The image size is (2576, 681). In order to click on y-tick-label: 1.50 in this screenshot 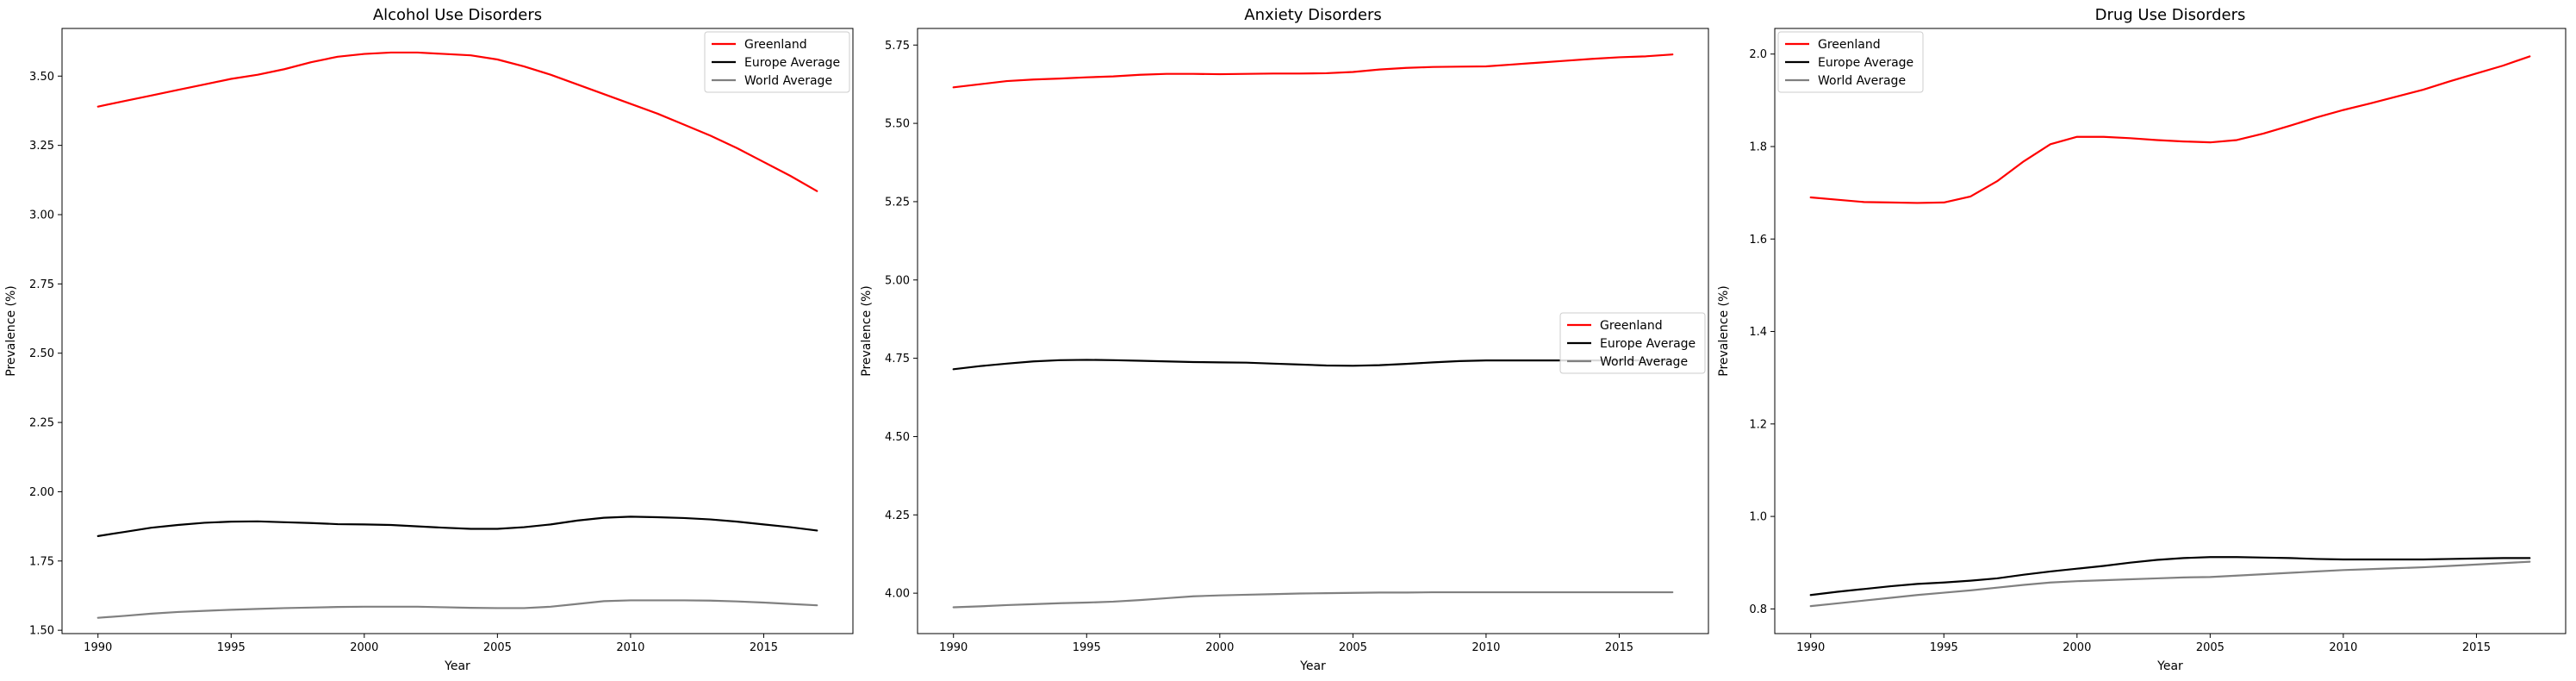, I will do `click(42, 631)`.